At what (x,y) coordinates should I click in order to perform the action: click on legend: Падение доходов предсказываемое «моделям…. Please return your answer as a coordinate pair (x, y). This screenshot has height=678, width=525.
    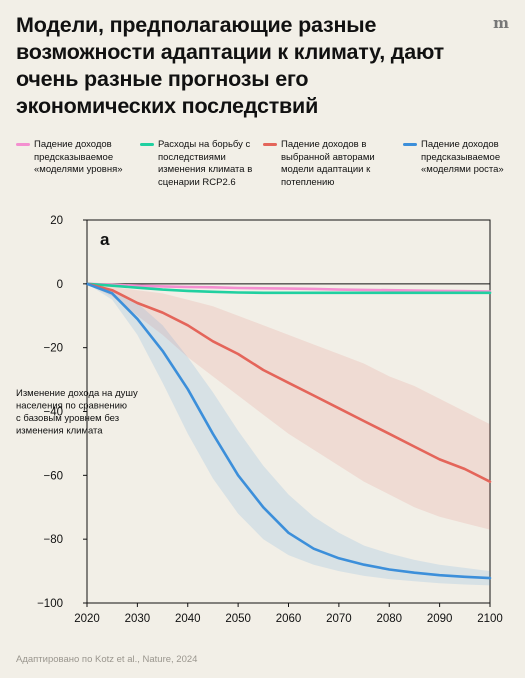
    Looking at the image, I should click on (266, 169).